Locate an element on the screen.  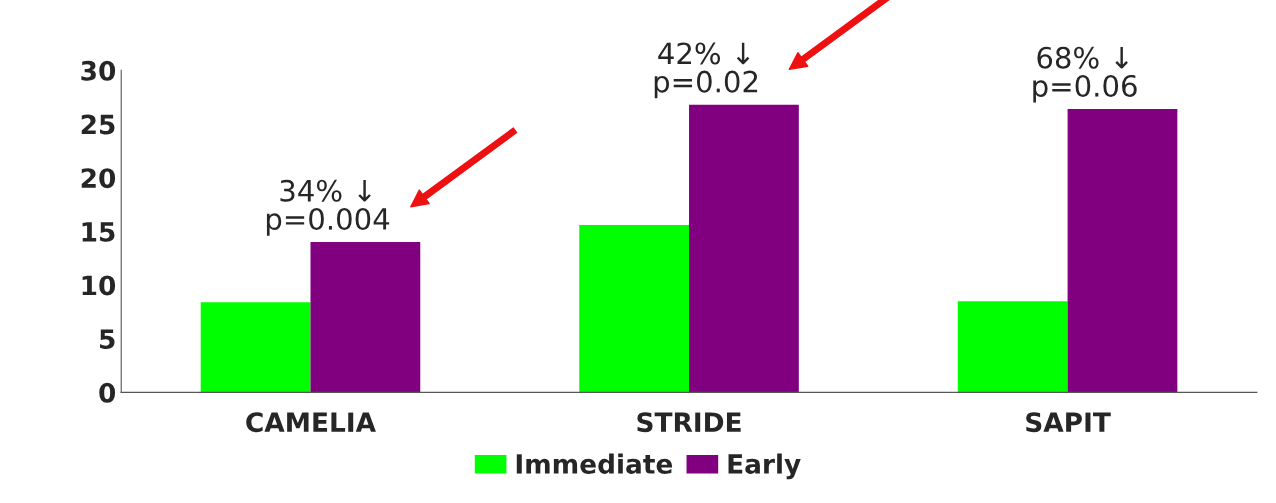
x-tick-label: STRIDE is located at coordinates (689, 422).